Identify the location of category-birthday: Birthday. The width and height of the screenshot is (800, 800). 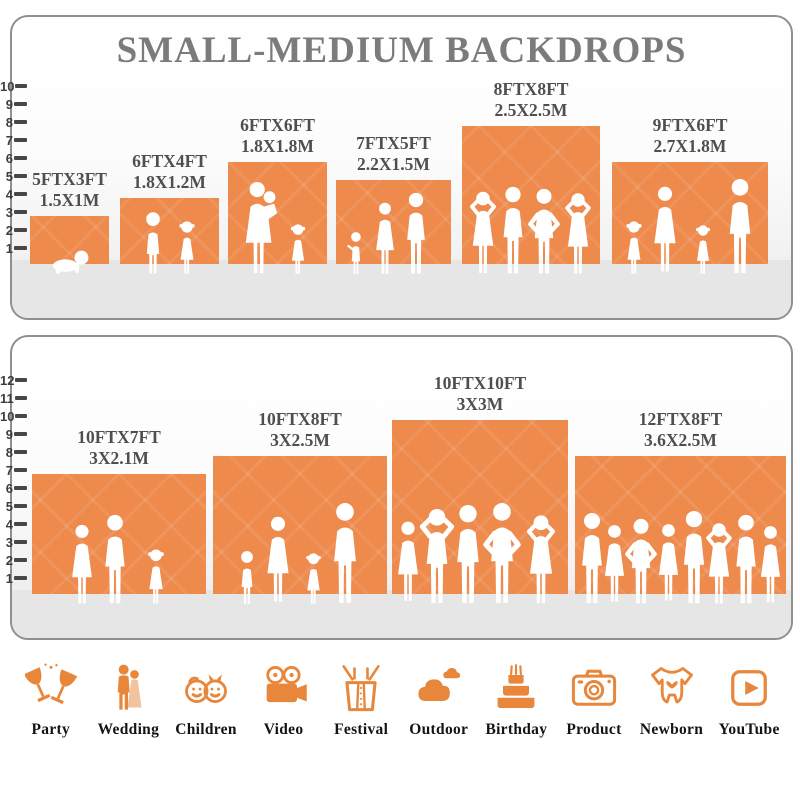
(517, 700).